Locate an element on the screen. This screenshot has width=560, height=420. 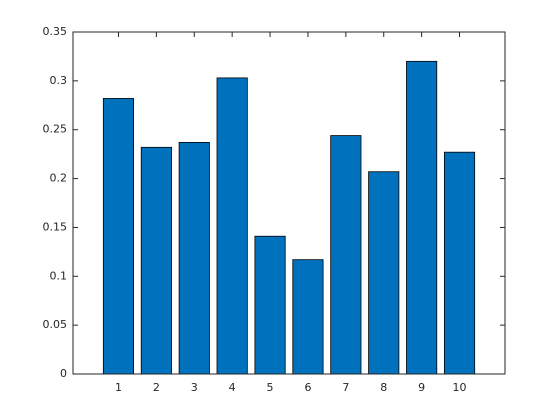
x-tick-label: 5 is located at coordinates (270, 387).